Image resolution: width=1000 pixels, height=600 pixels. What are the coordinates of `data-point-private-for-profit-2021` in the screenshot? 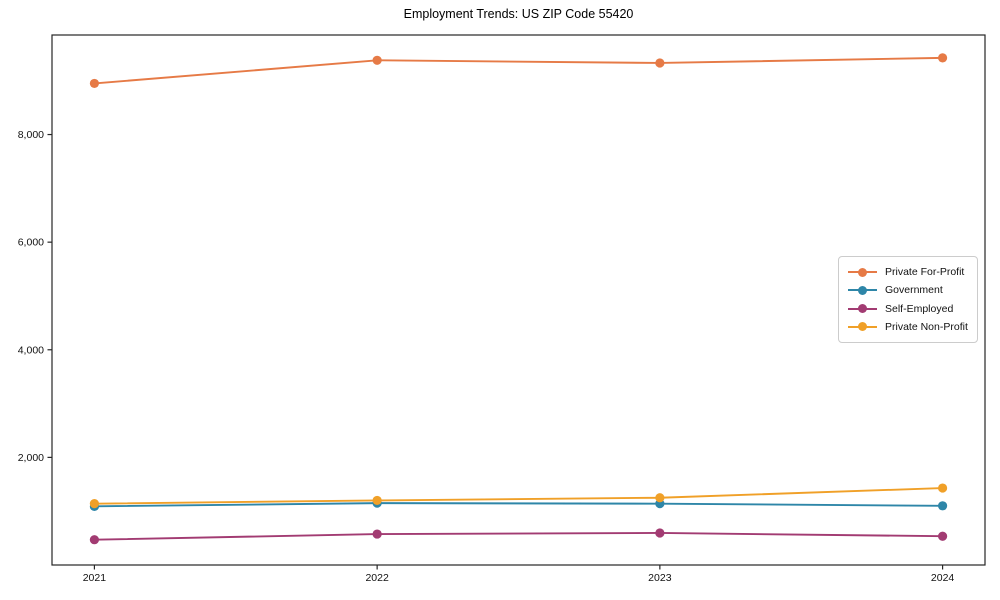 It's located at (94, 83).